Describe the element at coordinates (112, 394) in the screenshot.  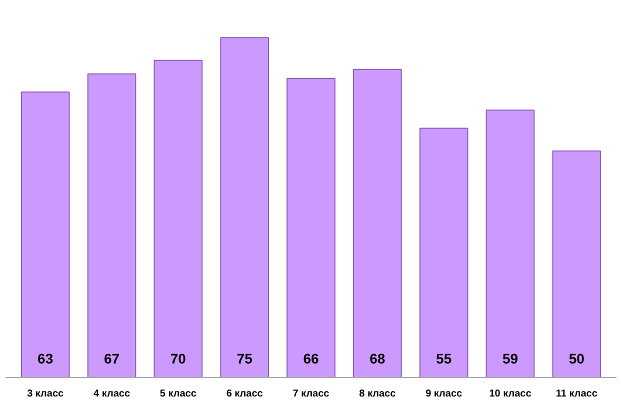
I see `x-tick-label: 4 класс` at that location.